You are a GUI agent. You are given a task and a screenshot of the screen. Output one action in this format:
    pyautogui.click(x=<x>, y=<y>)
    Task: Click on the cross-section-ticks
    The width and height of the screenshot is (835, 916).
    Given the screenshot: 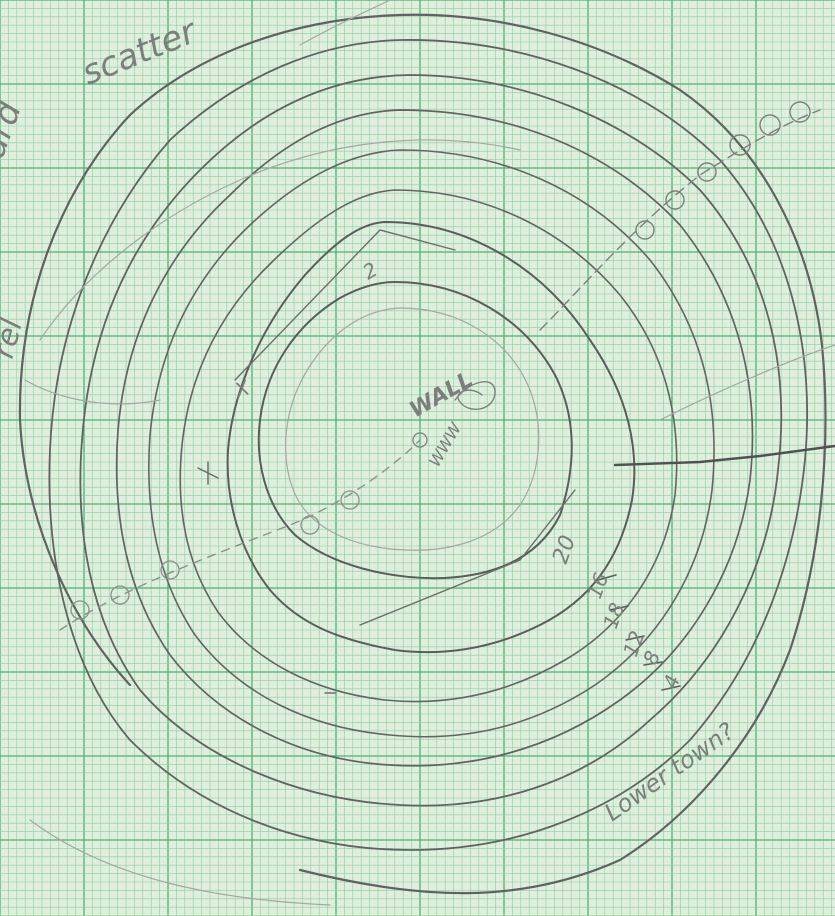 What is the action you would take?
    pyautogui.click(x=639, y=632)
    